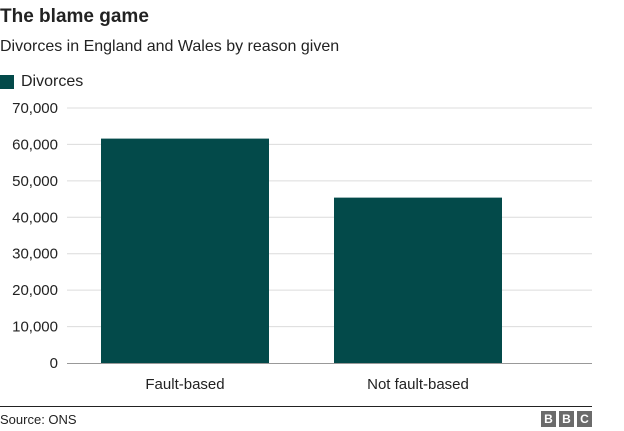 The height and width of the screenshot is (431, 624). What do you see at coordinates (35, 217) in the screenshot?
I see `y-tick-label: 40,000` at bounding box center [35, 217].